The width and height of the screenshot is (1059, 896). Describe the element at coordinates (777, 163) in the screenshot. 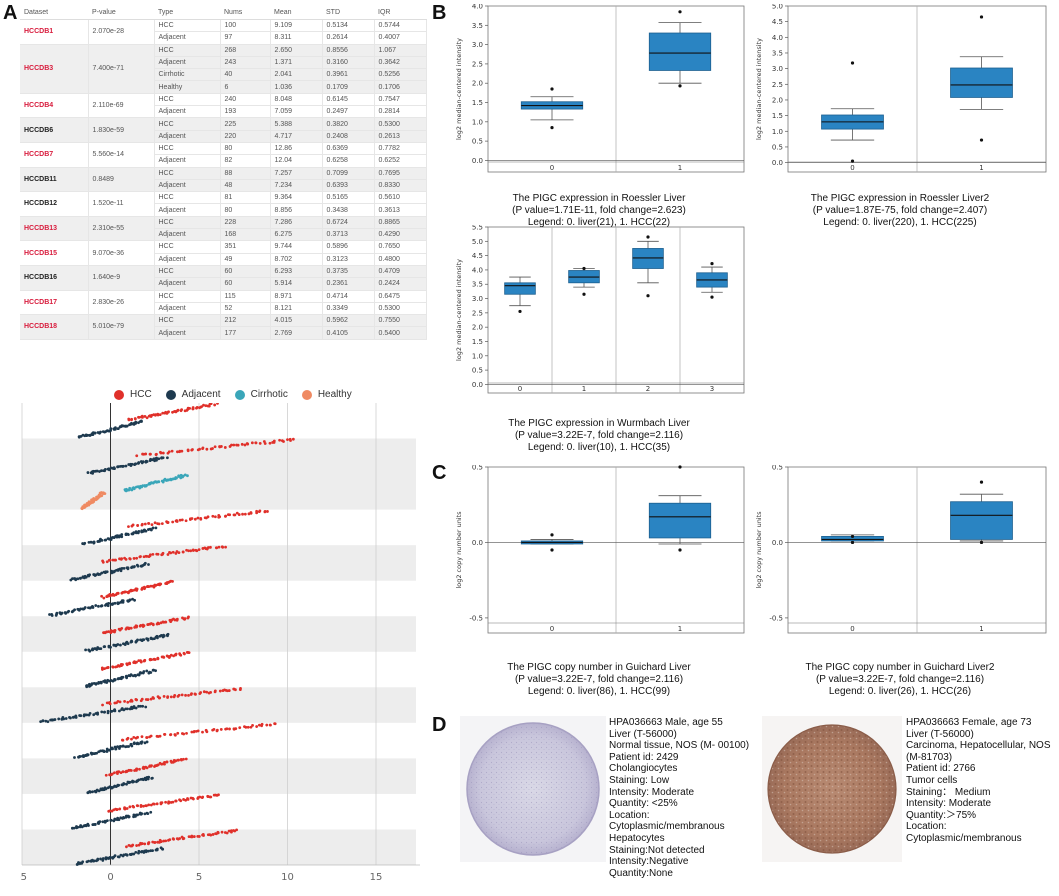

I see `y-tick-label: 0.0` at that location.